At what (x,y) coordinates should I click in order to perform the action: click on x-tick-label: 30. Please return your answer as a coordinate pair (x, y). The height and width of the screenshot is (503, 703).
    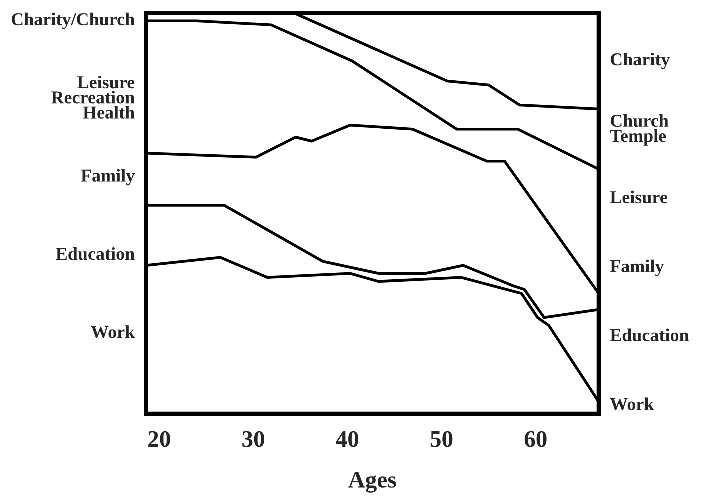
    Looking at the image, I should click on (253, 439).